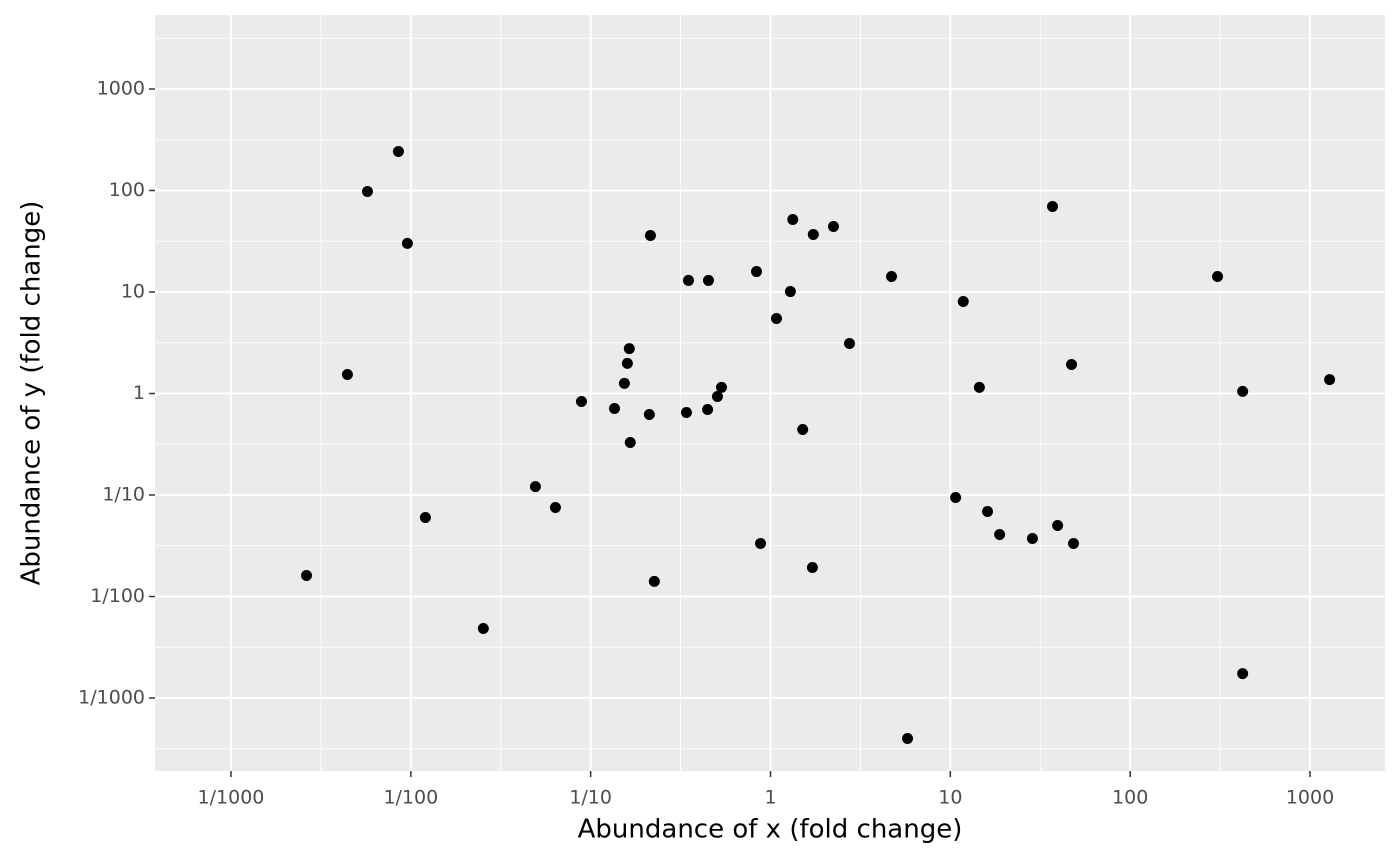 This screenshot has width=1400, height=866. What do you see at coordinates (121, 88) in the screenshot?
I see `y-tick-label: 1000` at bounding box center [121, 88].